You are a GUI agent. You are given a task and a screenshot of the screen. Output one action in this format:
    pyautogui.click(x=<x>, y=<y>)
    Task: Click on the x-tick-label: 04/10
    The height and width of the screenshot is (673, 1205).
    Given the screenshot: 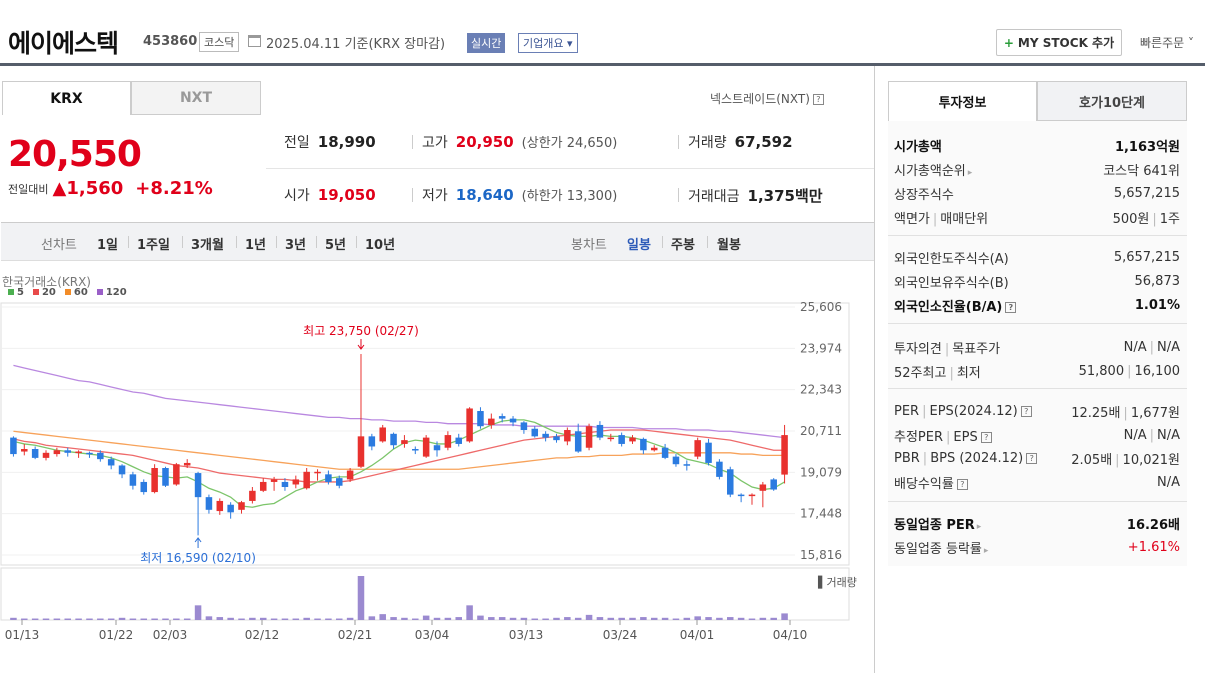 What is the action you would take?
    pyautogui.click(x=790, y=635)
    